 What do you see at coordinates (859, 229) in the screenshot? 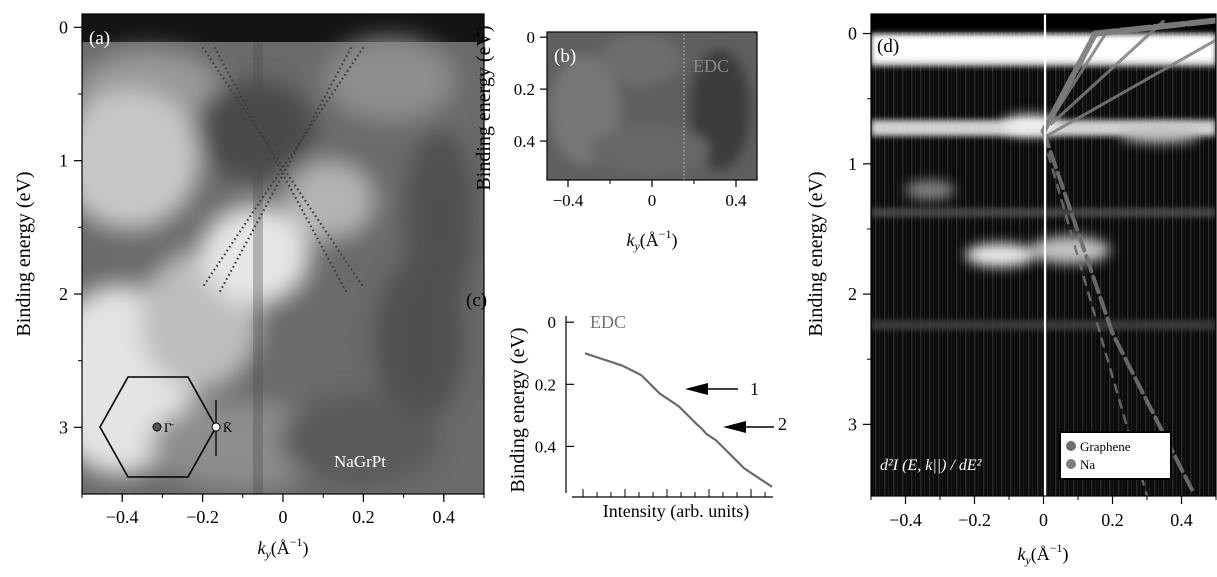
I see `panel-d-y-axis: 0 1 2 3` at bounding box center [859, 229].